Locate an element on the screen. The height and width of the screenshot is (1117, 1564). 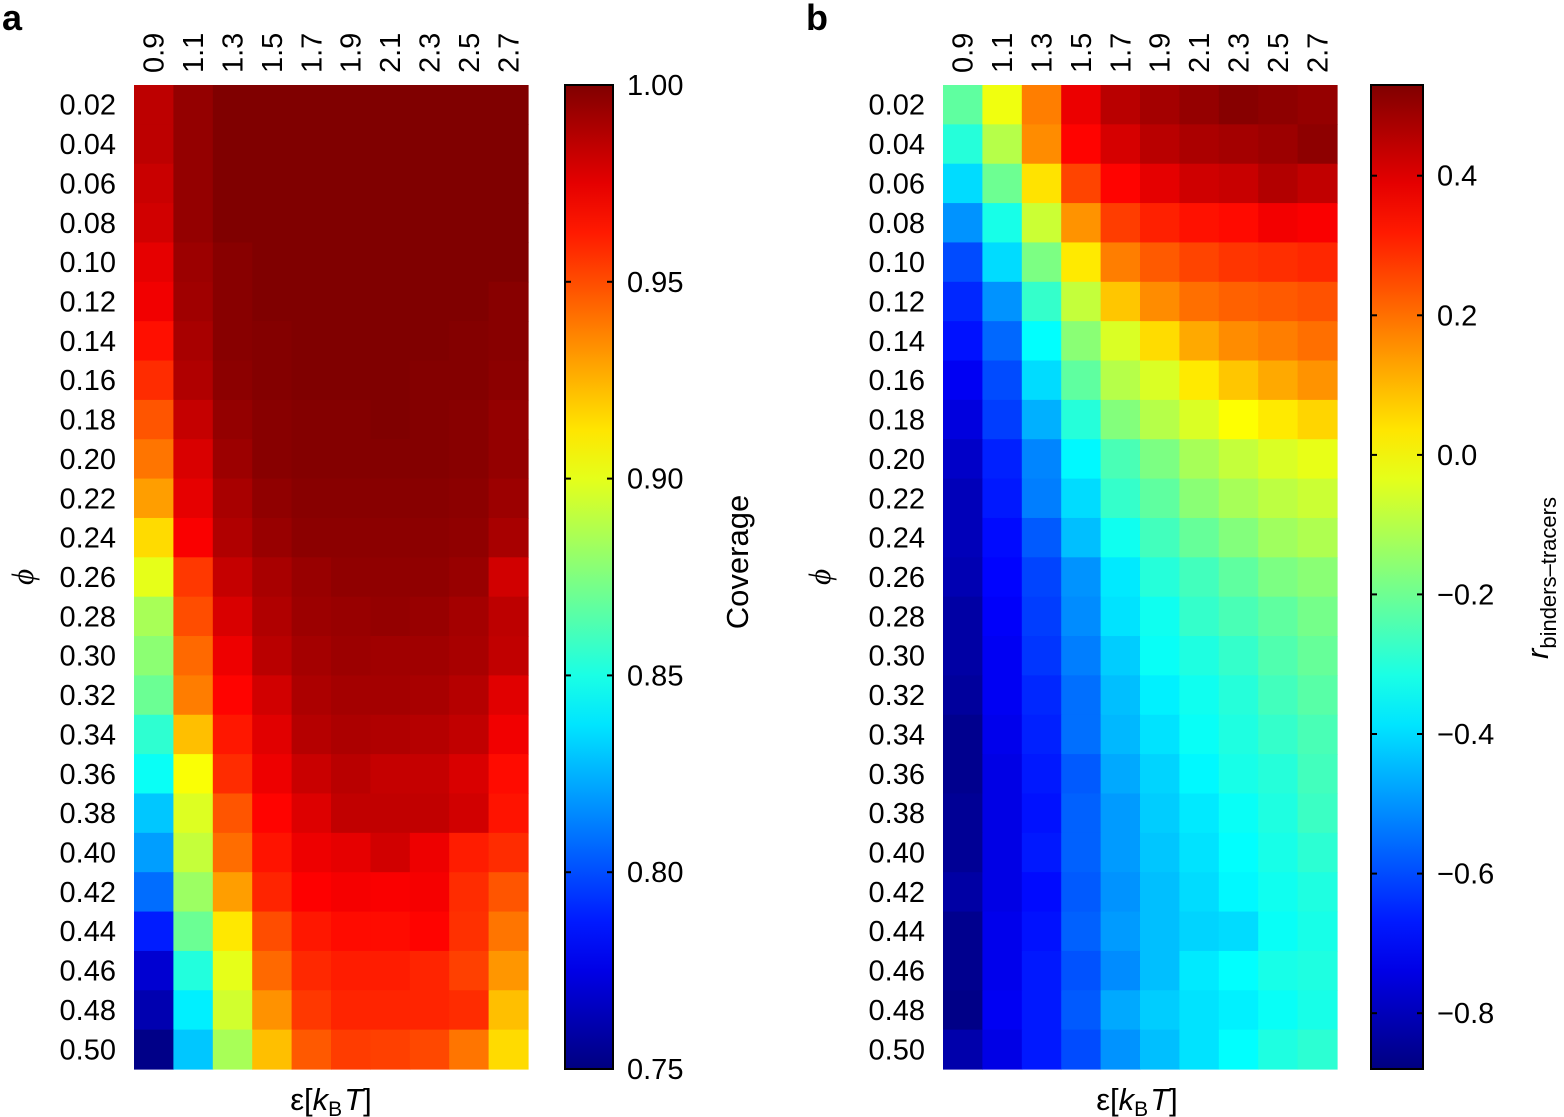
y-tick-label: 0.16 is located at coordinates (897, 381).